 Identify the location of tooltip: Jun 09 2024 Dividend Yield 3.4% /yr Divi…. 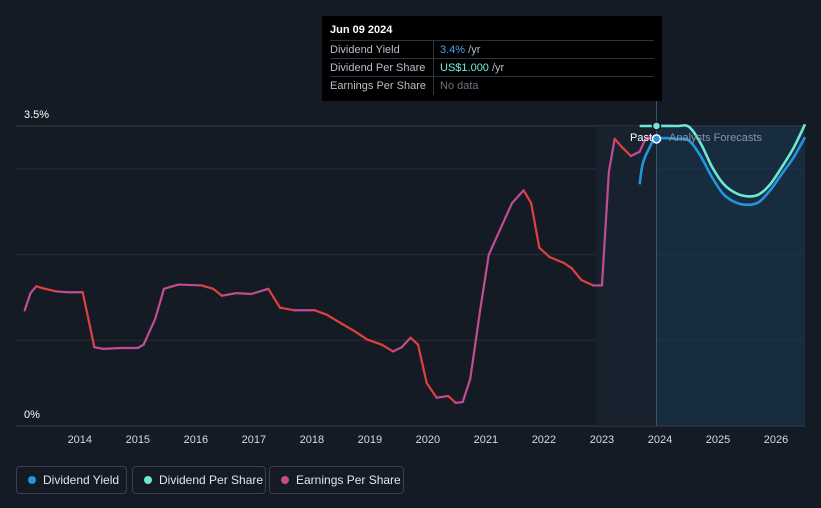
(492, 58).